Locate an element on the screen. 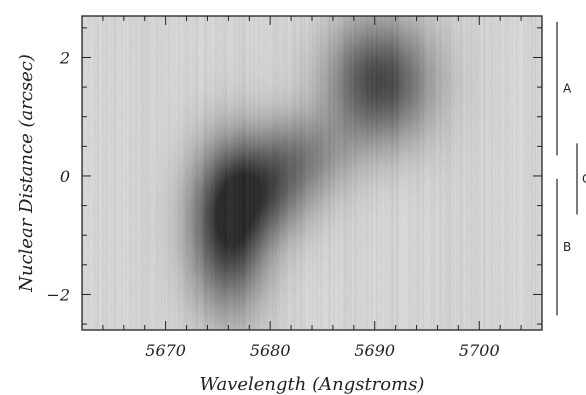 Image resolution: width=586 pixels, height=395 pixels. region-label-a: A is located at coordinates (567, 89).